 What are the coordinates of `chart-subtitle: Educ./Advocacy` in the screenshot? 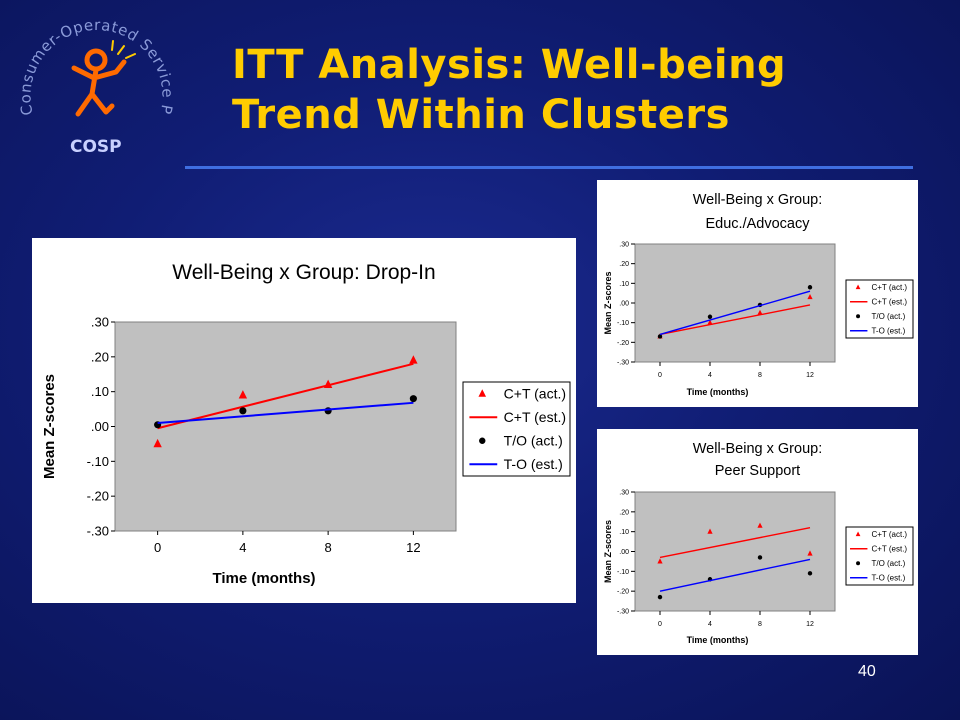 It's located at (758, 224).